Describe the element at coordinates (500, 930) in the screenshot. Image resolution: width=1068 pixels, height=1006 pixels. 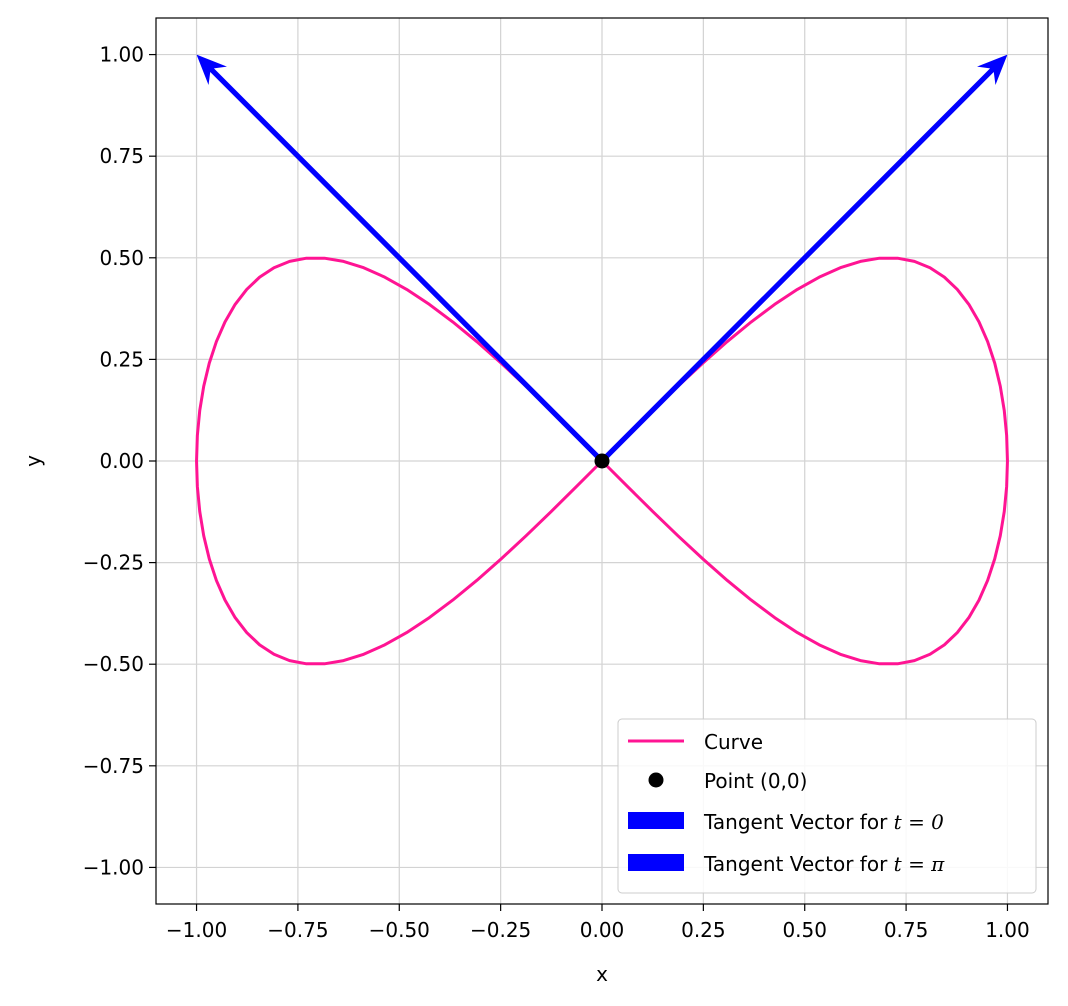
I see `x-tick-label-3: −0.25` at that location.